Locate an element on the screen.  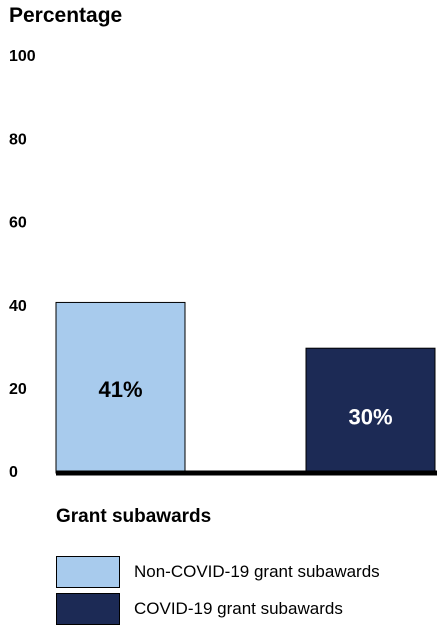
y-tick-label-80: 80 is located at coordinates (18, 139).